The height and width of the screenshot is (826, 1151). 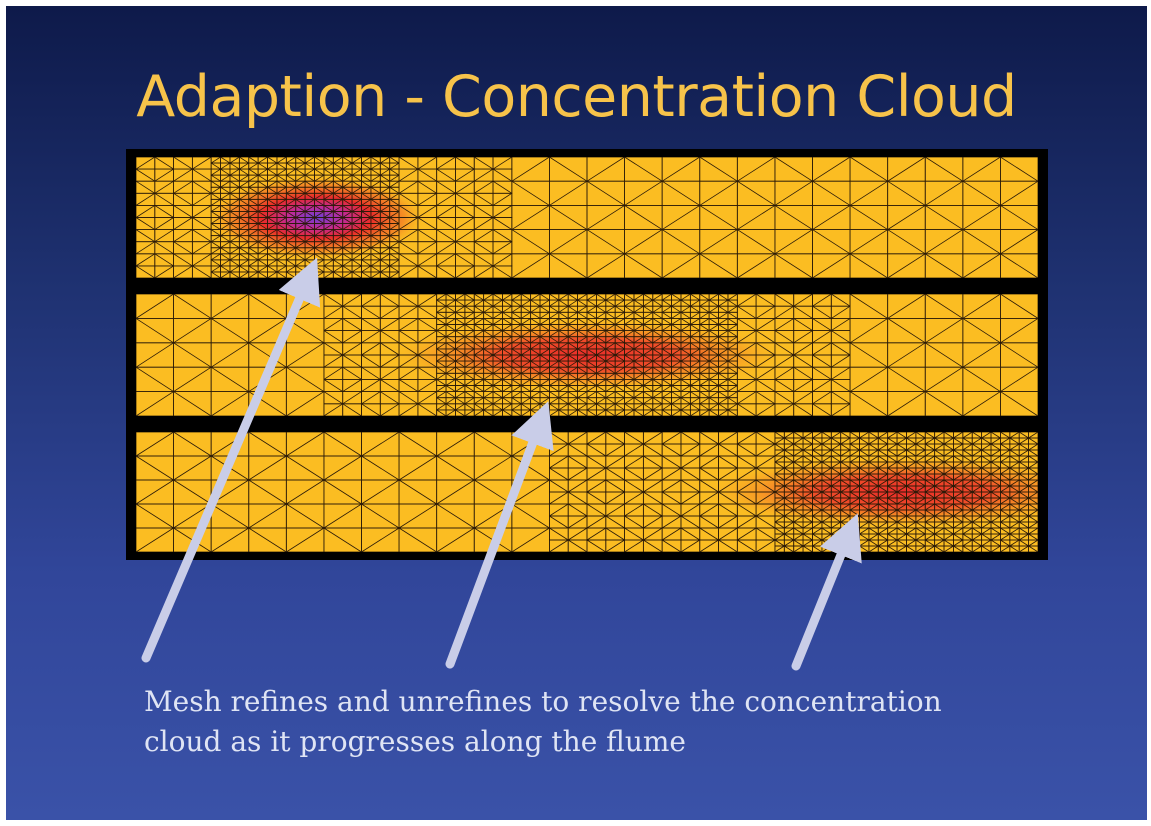 I want to click on caption-line-2: cloud as it progresses along the flume, so click(x=415, y=741).